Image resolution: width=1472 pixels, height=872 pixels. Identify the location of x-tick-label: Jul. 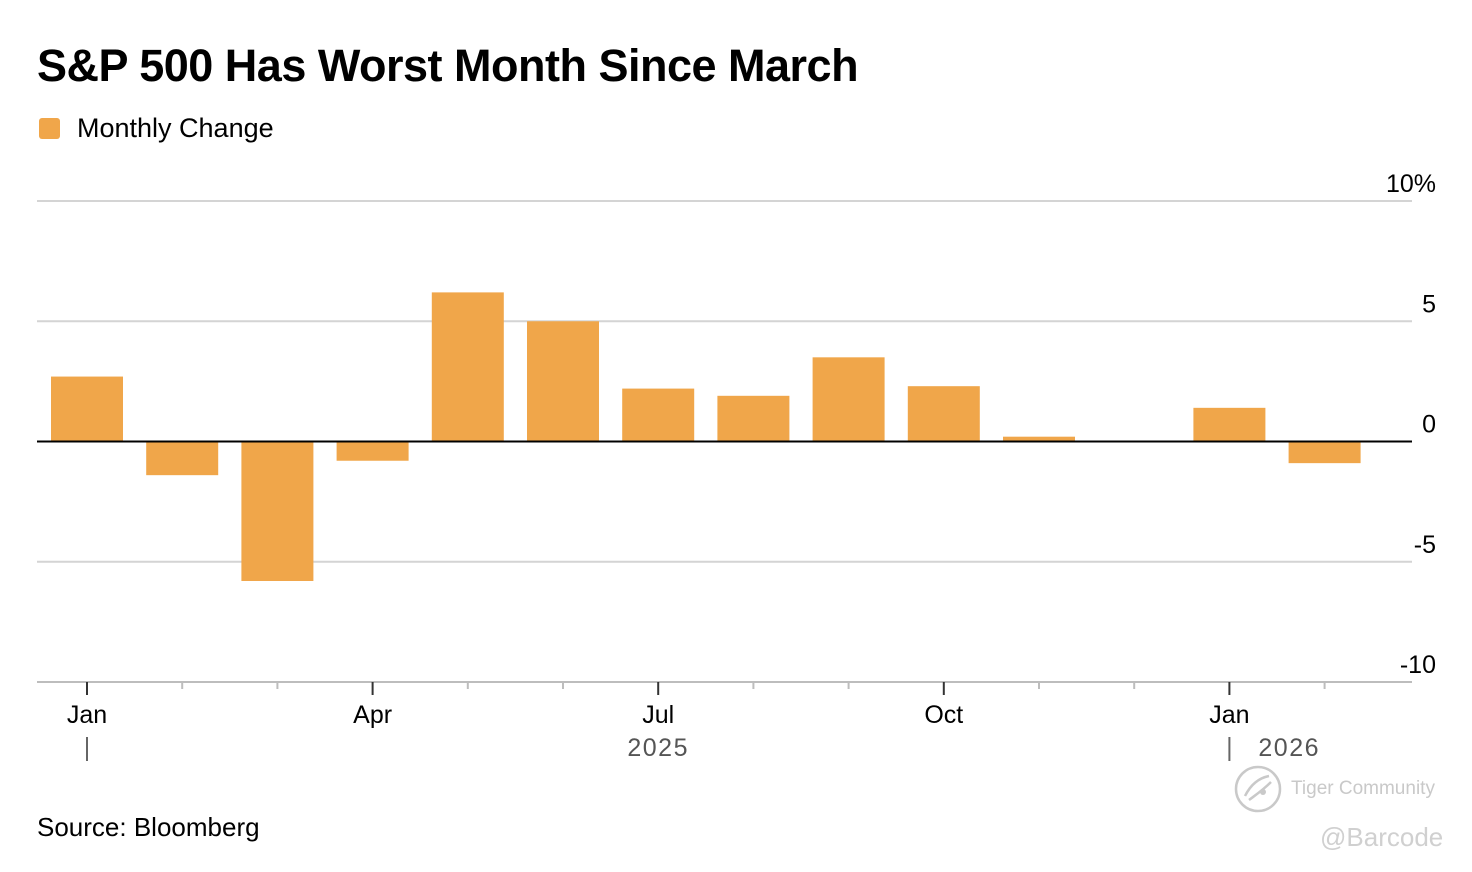
(658, 715).